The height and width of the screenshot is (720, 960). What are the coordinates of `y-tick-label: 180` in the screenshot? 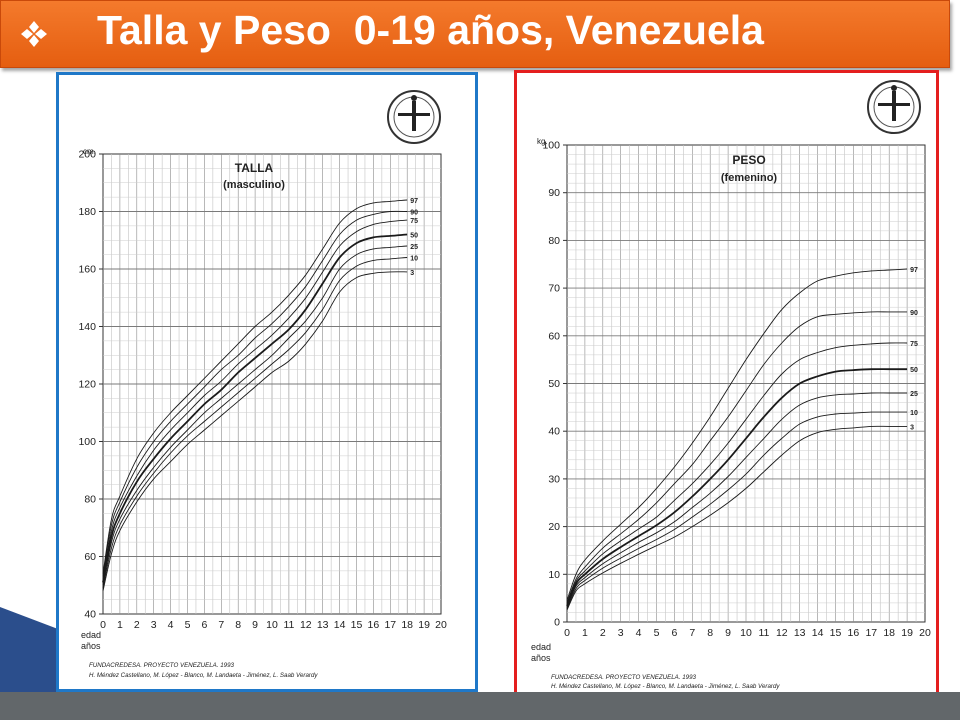 It's located at (87, 212).